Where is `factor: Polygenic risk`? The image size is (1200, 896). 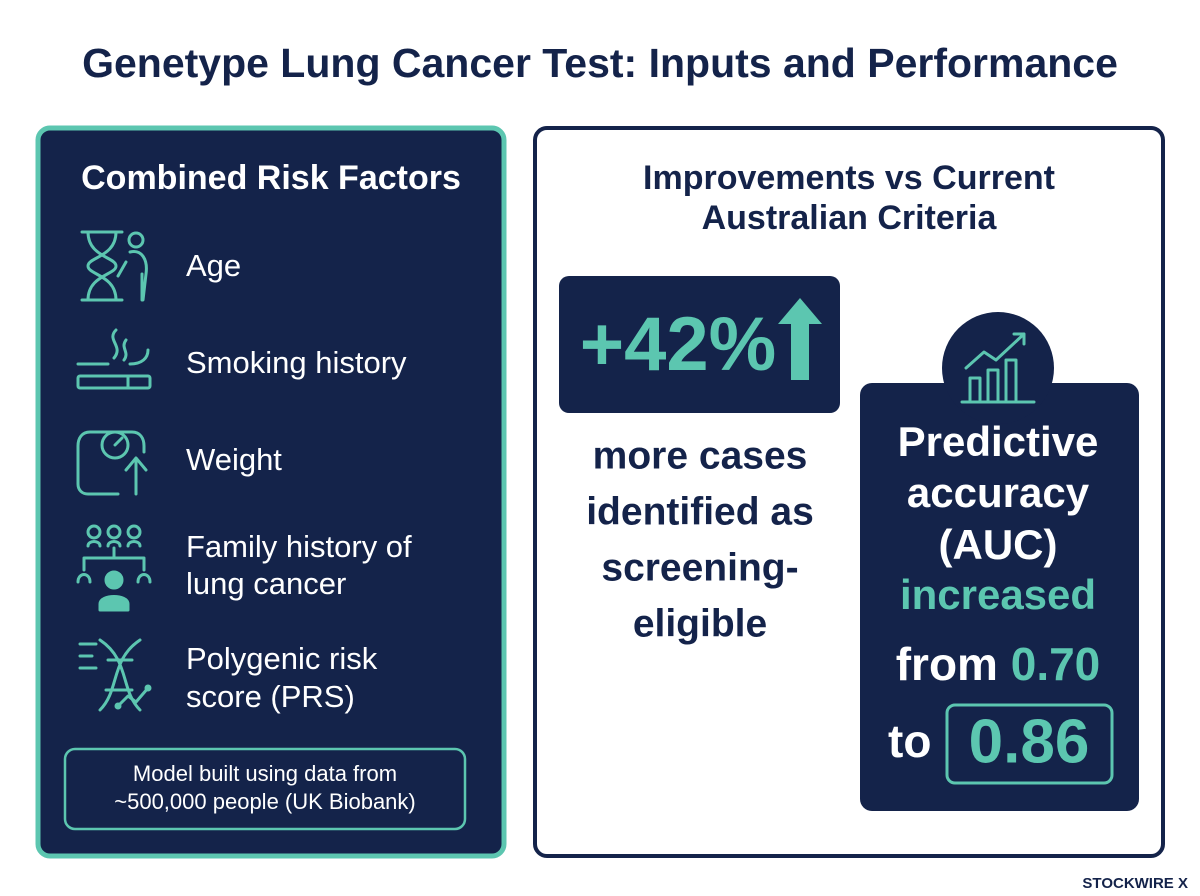
factor: Polygenic risk is located at coordinates (282, 658).